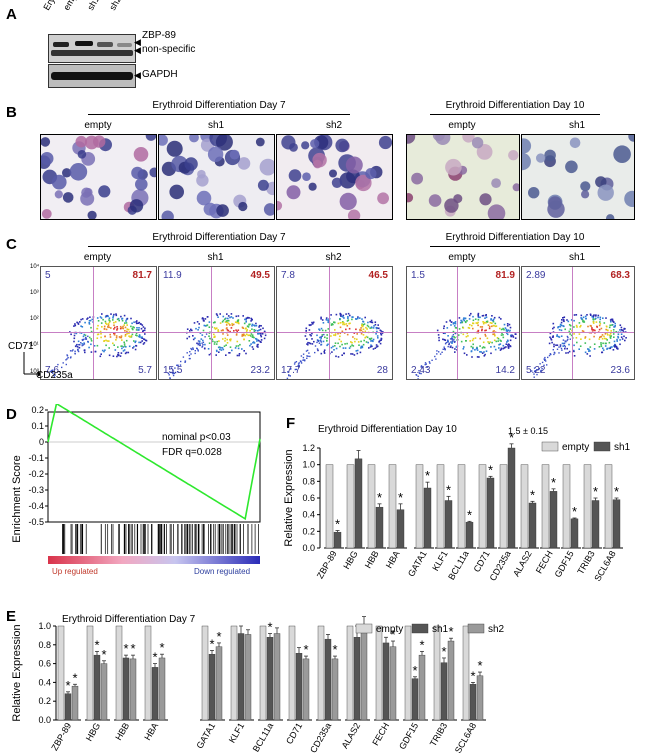 The image size is (650, 756). Describe the element at coordinates (462, 257) in the screenshot. I see `flow-plot-label: empty` at that location.